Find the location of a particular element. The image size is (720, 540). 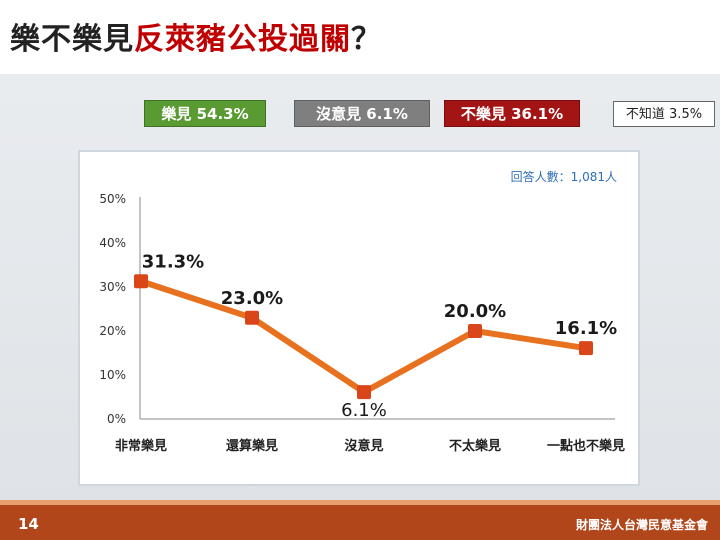

y-tick-label: 10% is located at coordinates (112, 375).